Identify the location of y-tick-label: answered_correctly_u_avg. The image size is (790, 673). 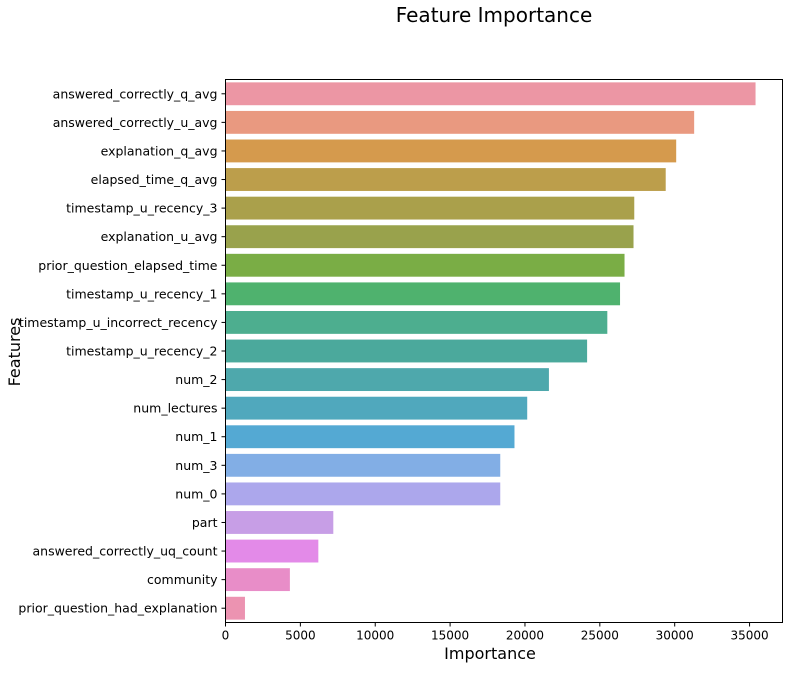
(135, 122).